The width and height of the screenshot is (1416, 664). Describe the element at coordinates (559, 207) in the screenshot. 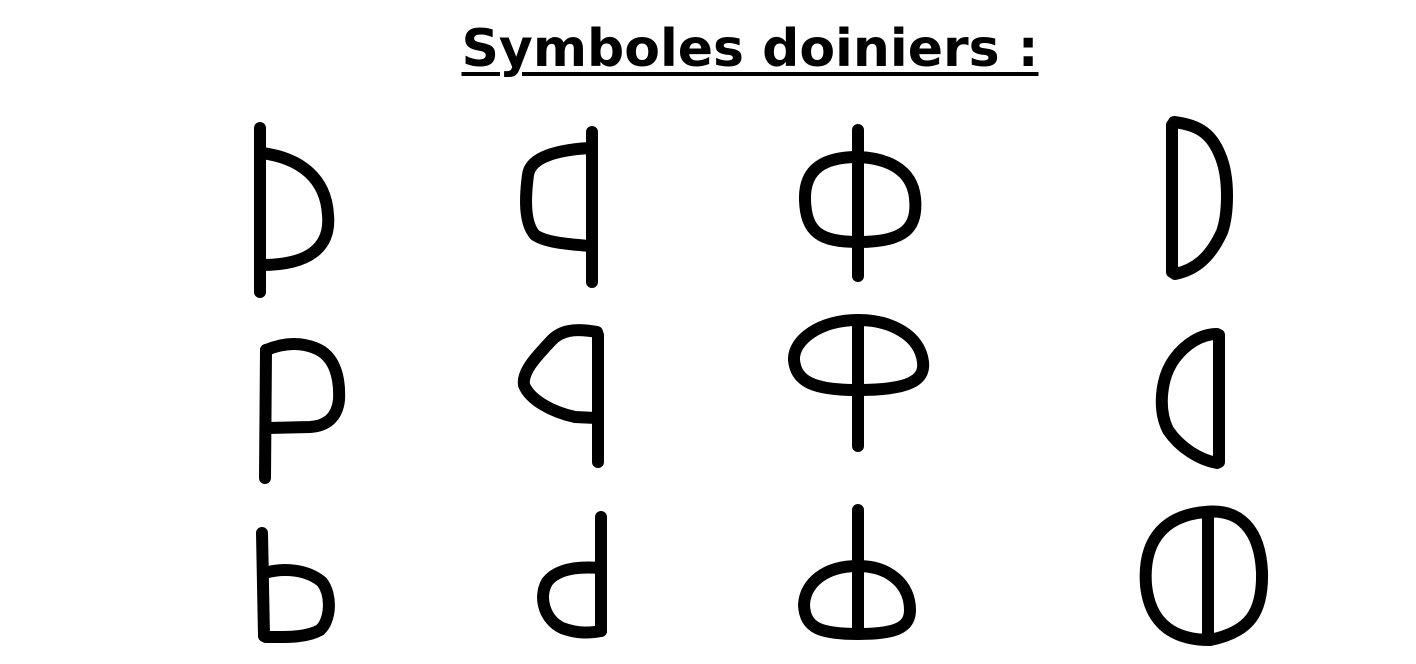

I see `symbol-vertical-bar-upper-left-bowl-icon` at that location.